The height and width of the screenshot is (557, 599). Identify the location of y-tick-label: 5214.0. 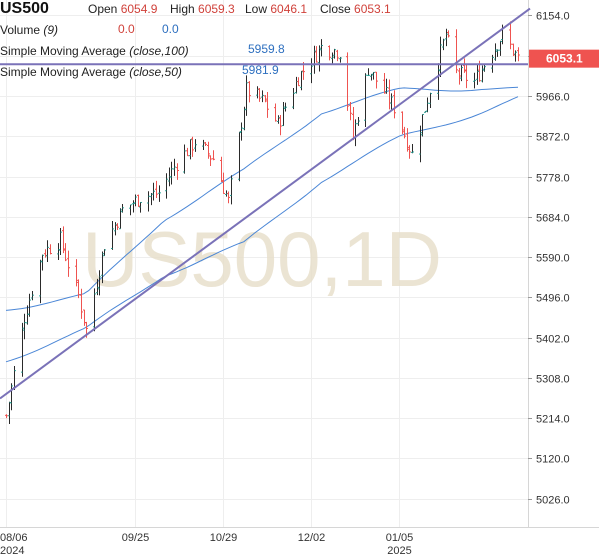
(553, 420).